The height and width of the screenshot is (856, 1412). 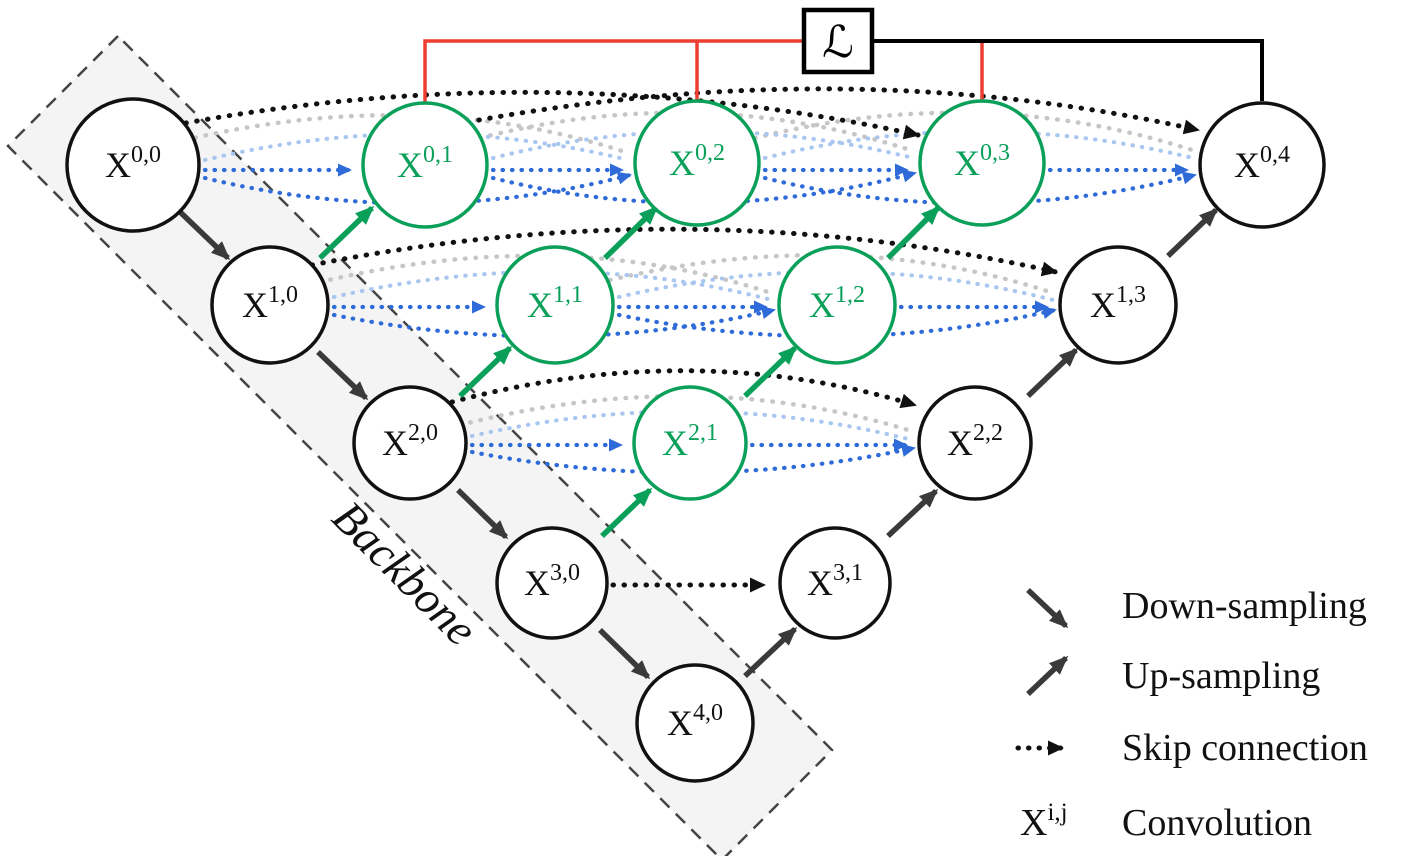 What do you see at coordinates (1192, 232) in the screenshot?
I see `up-x13-x04` at bounding box center [1192, 232].